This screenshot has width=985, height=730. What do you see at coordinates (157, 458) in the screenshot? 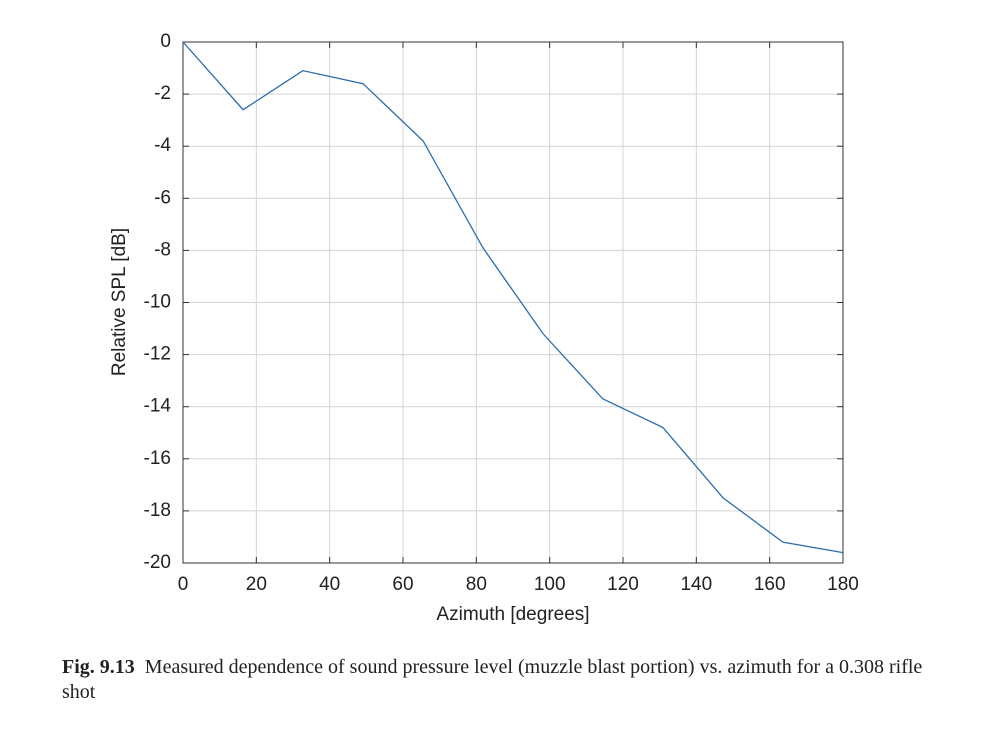
I see `y-tick-label: -16` at bounding box center [157, 458].